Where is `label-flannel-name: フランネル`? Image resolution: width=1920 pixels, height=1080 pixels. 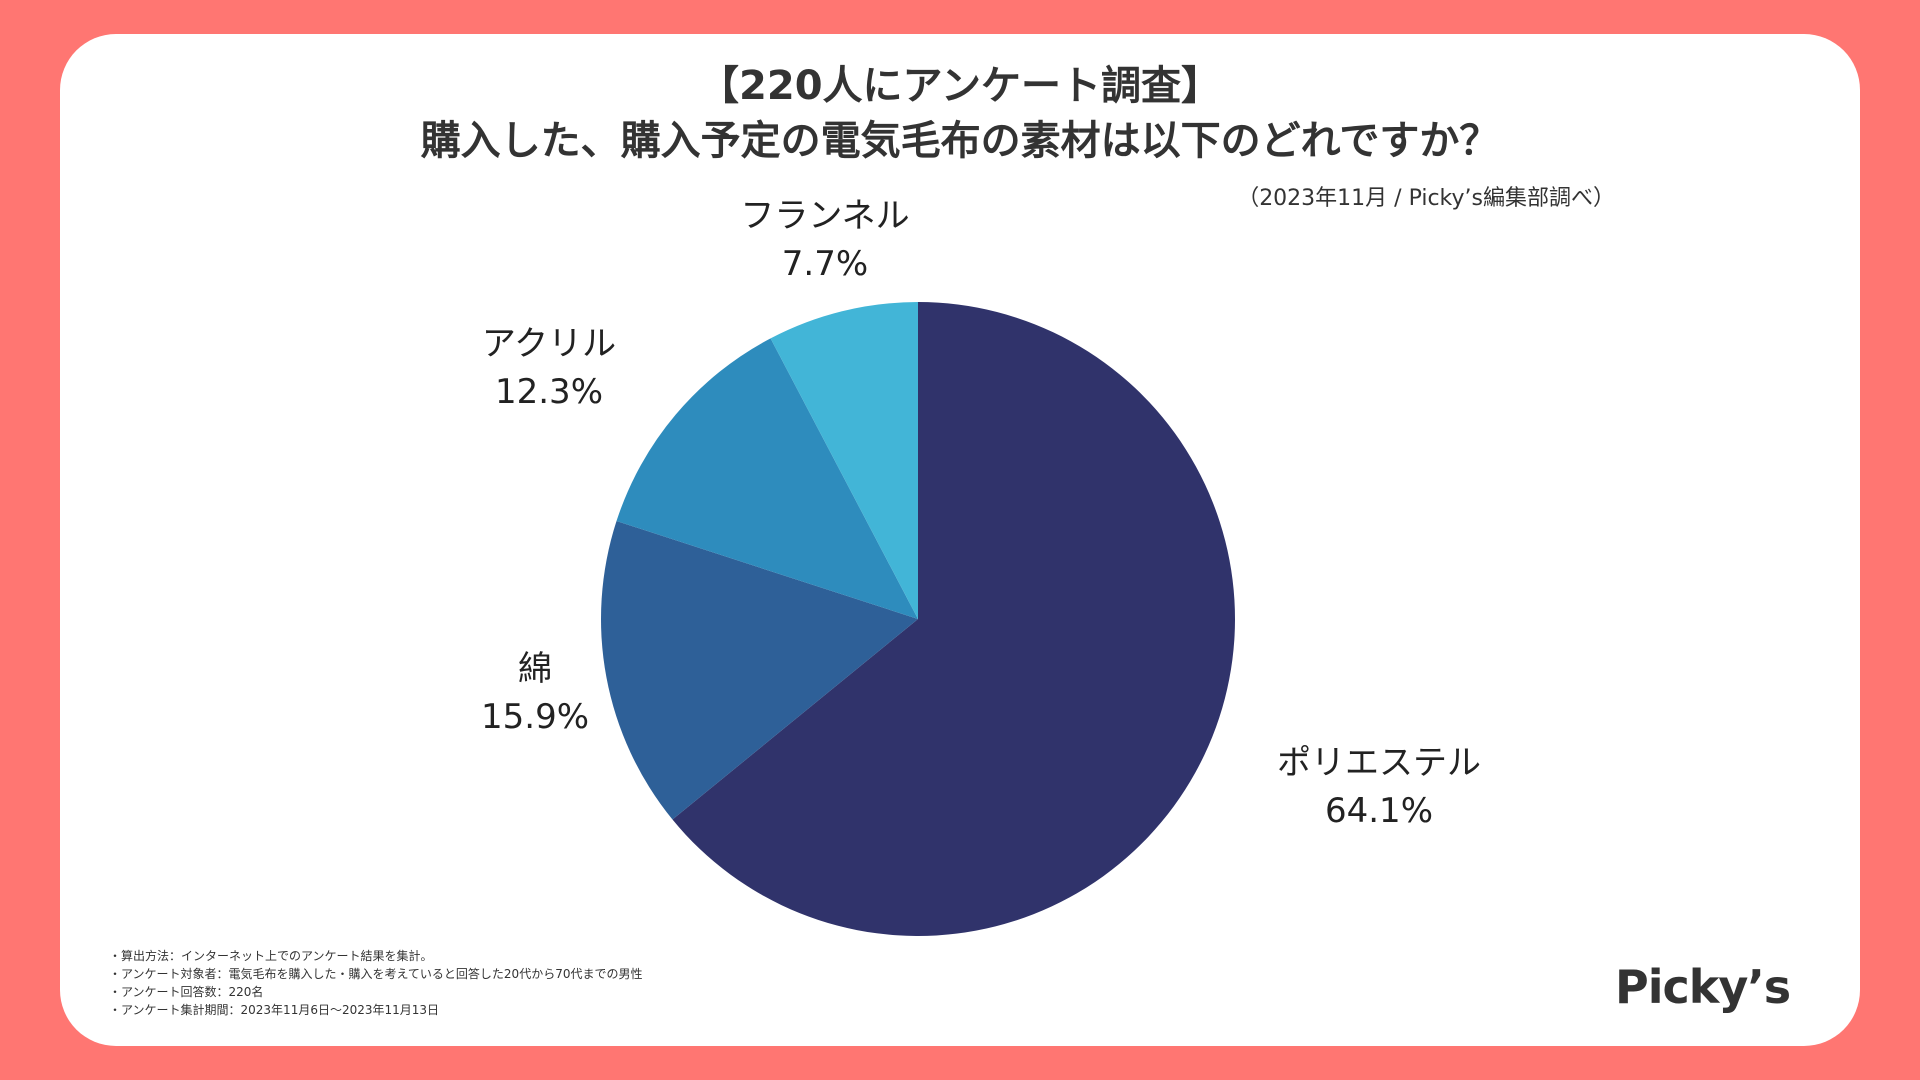
label-flannel-name: フランネル is located at coordinates (825, 216).